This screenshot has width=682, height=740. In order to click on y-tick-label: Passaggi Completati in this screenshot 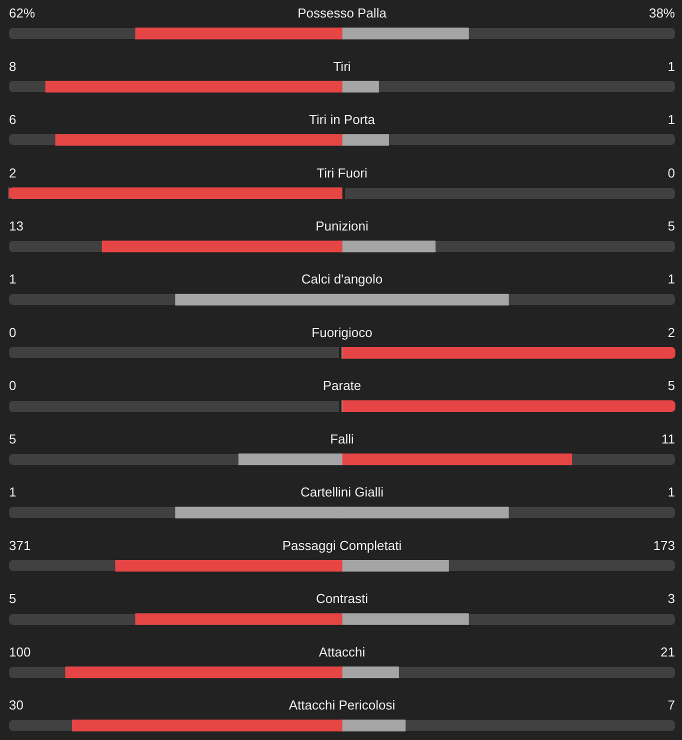, I will do `click(342, 545)`.